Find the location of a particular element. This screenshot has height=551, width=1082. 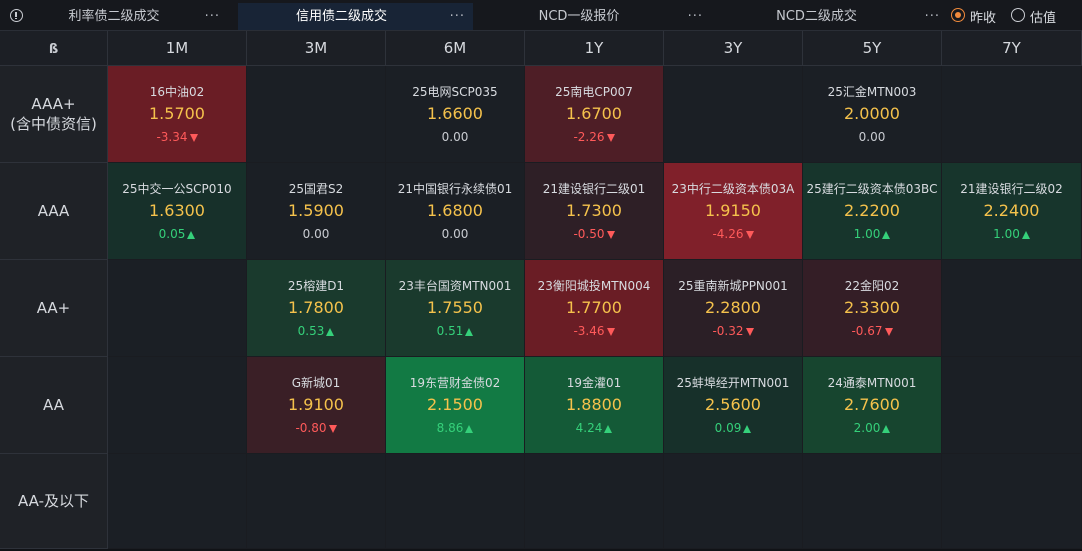

row-header: AA is located at coordinates (54, 405).